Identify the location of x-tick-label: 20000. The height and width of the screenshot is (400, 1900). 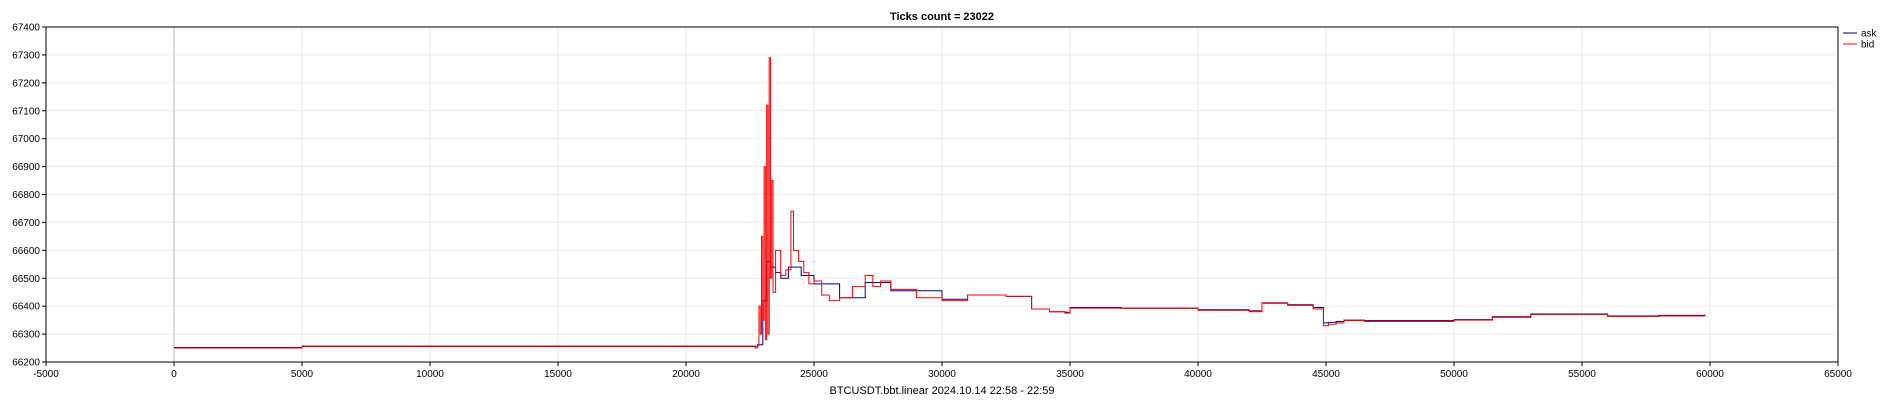
(686, 374).